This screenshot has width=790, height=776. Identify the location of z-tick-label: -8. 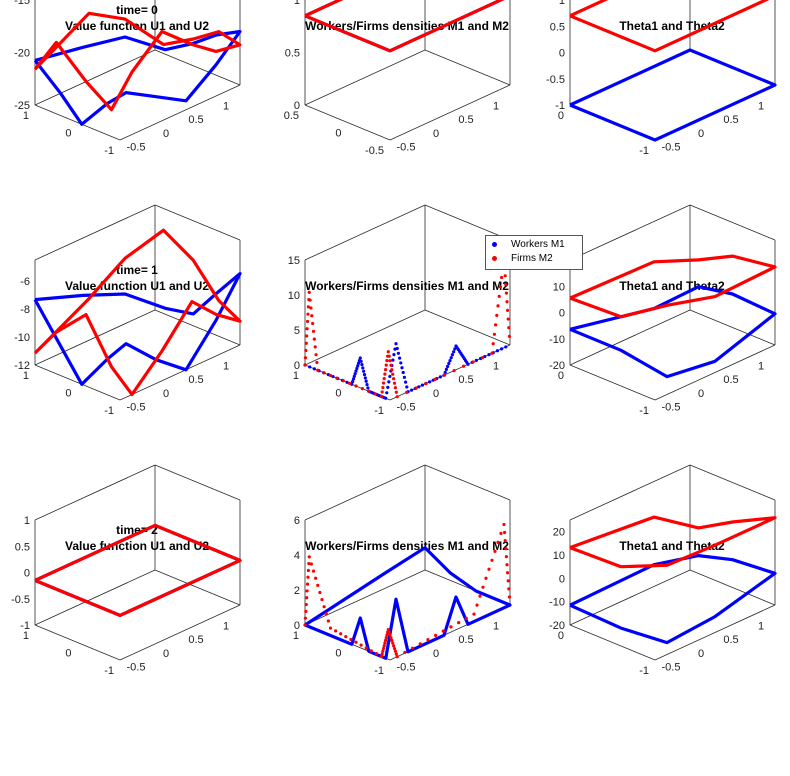
(25, 310).